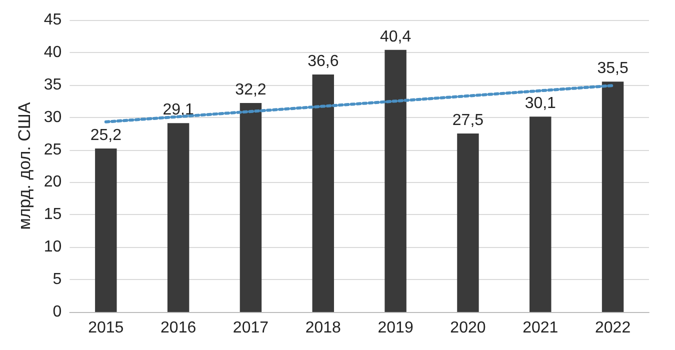  What do you see at coordinates (53, 215) in the screenshot?
I see `y-tick-label: 15` at bounding box center [53, 215].